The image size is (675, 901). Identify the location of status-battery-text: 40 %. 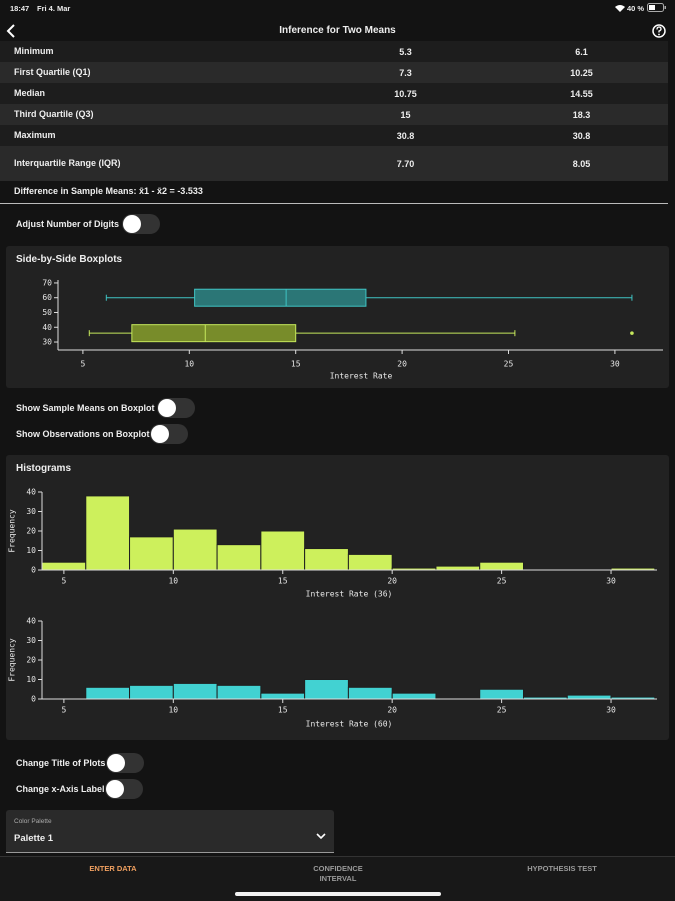
(636, 8).